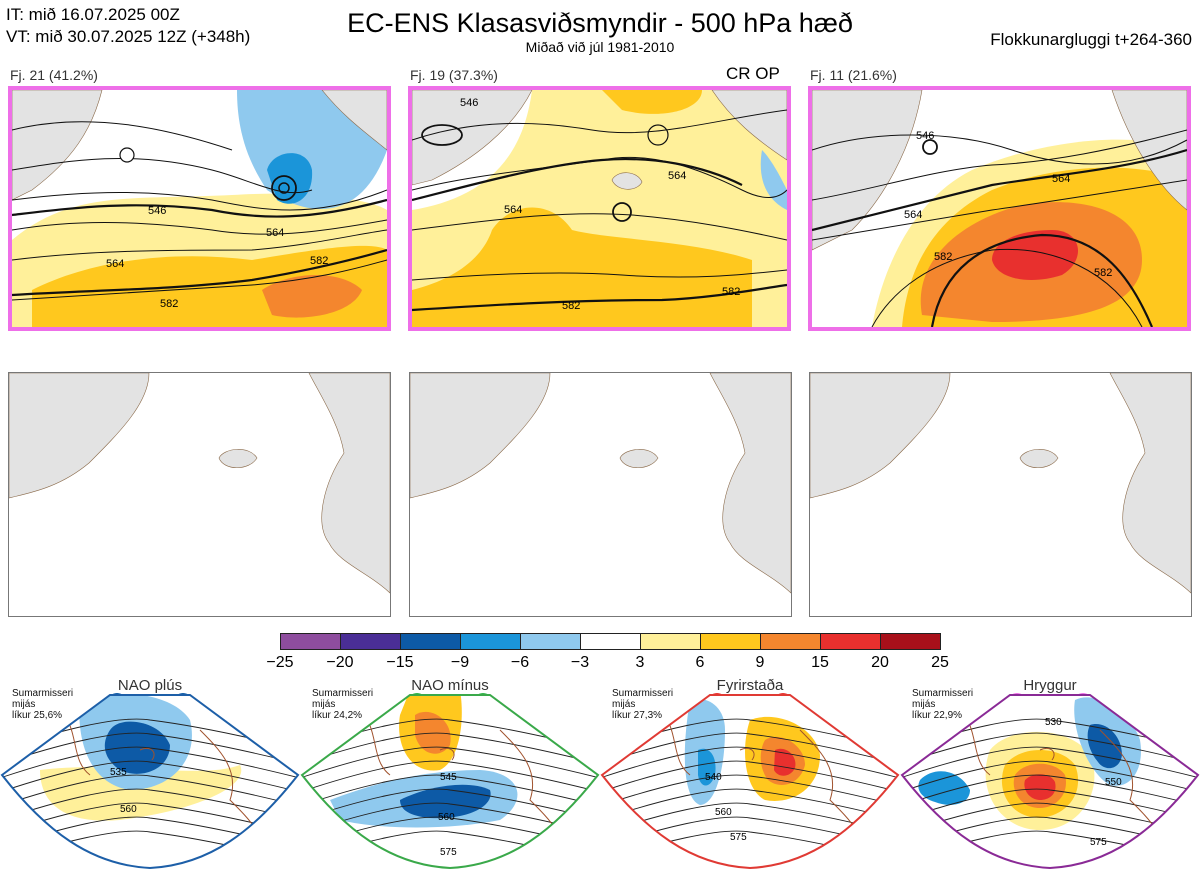  Describe the element at coordinates (54, 75) in the screenshot. I see `cluster-1-label: Fj. 21 (41.2%)` at that location.